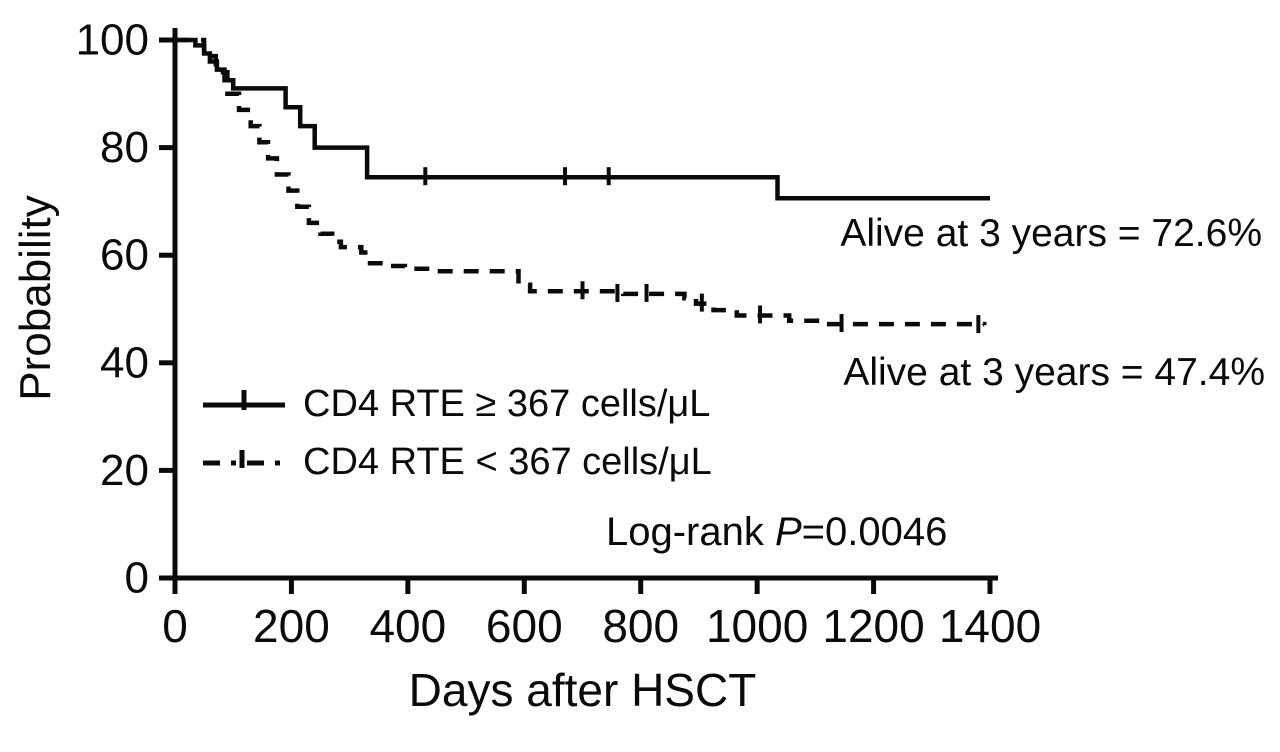 This screenshot has height=752, width=1280. What do you see at coordinates (582, 690) in the screenshot?
I see `x-axis-label: Days after HSCT` at bounding box center [582, 690].